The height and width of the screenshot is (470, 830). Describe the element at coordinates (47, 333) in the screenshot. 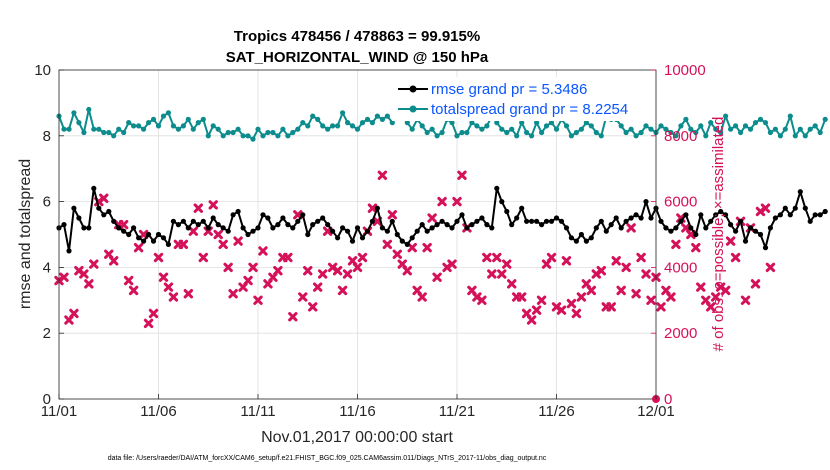

I see `y-tick-label-left: 2` at that location.